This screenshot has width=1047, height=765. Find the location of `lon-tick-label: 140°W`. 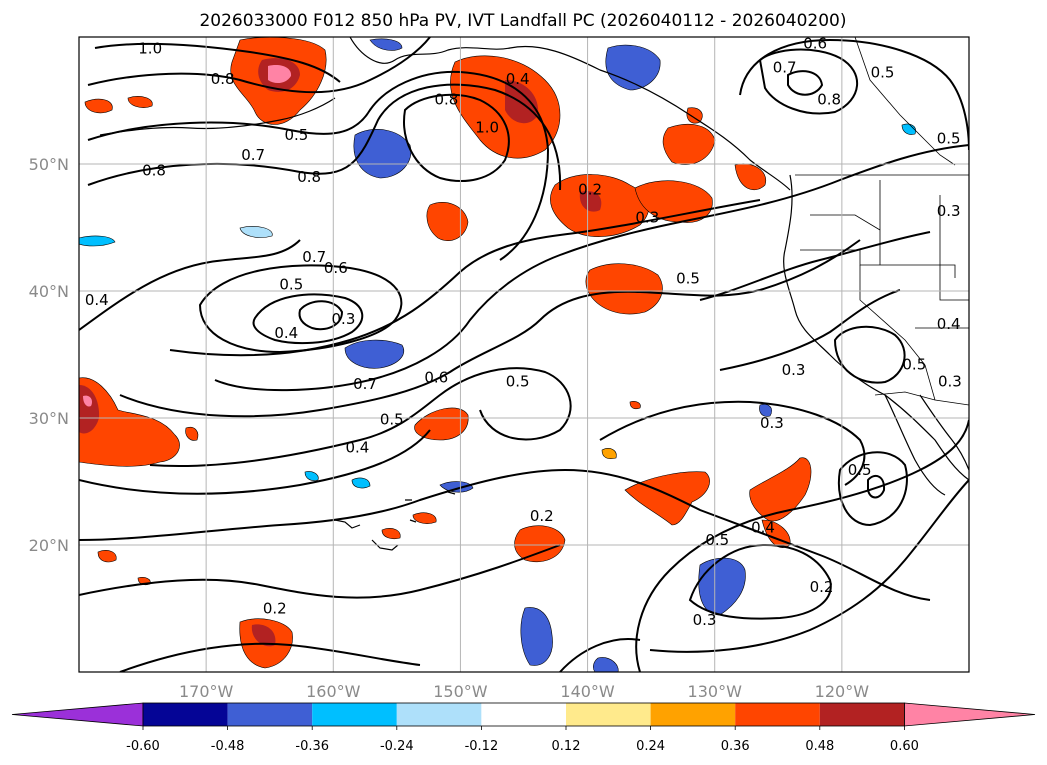

lon-tick-label: 140°W is located at coordinates (587, 691).